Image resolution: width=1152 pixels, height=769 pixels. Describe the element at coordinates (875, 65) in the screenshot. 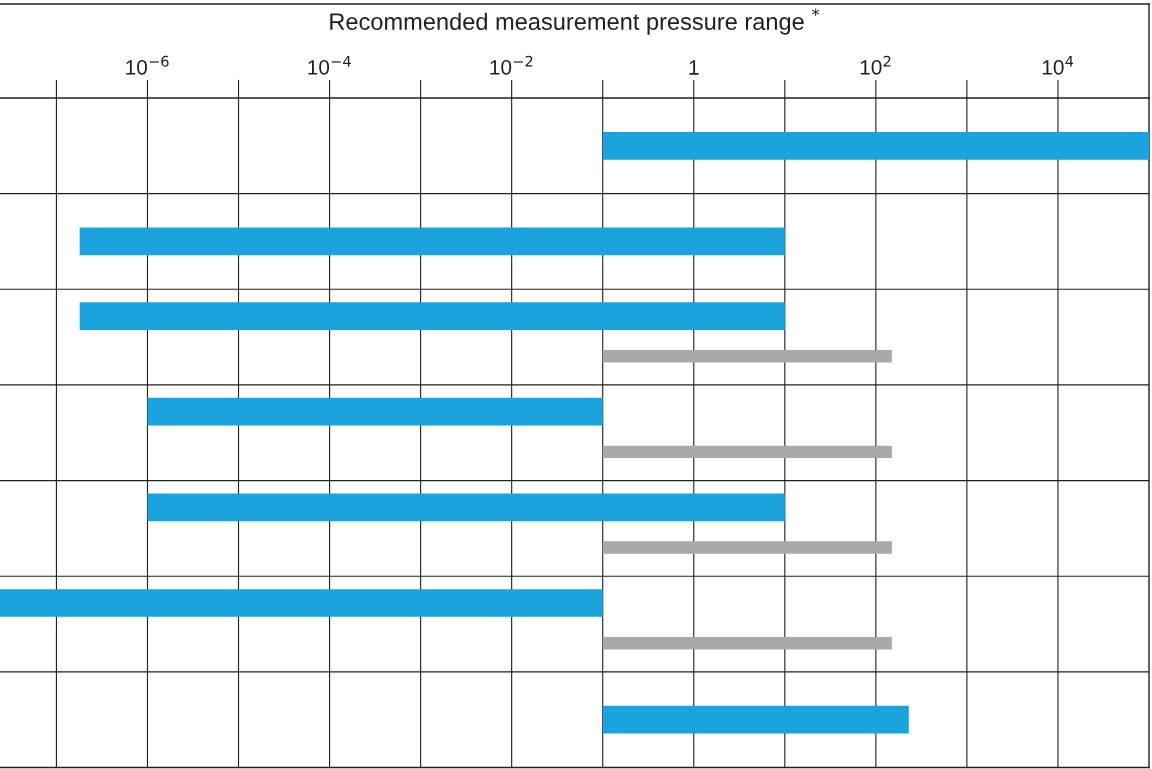

I see `x-tick-label: 10$^{2}$` at that location.